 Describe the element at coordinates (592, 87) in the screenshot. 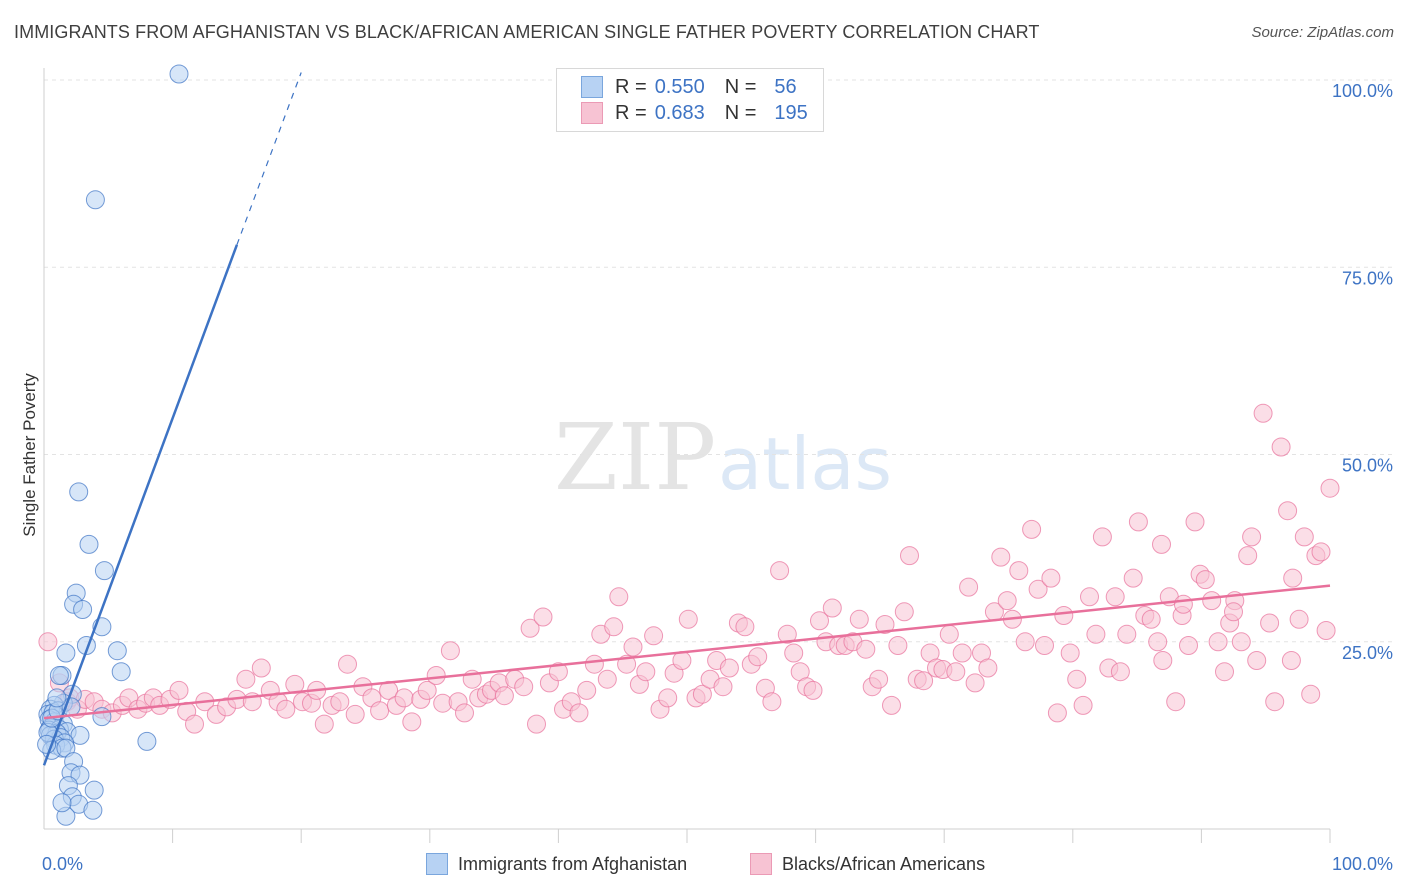

I see `legend-swatch-blue` at that location.